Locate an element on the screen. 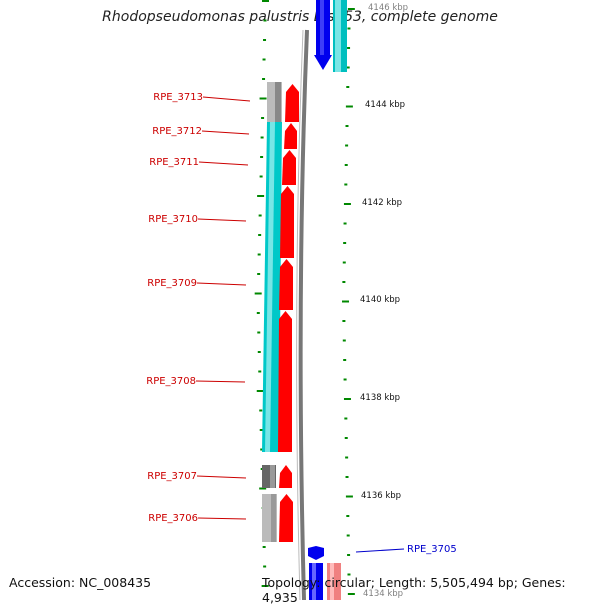  kbp-label: 4138 kbp is located at coordinates (380, 398).